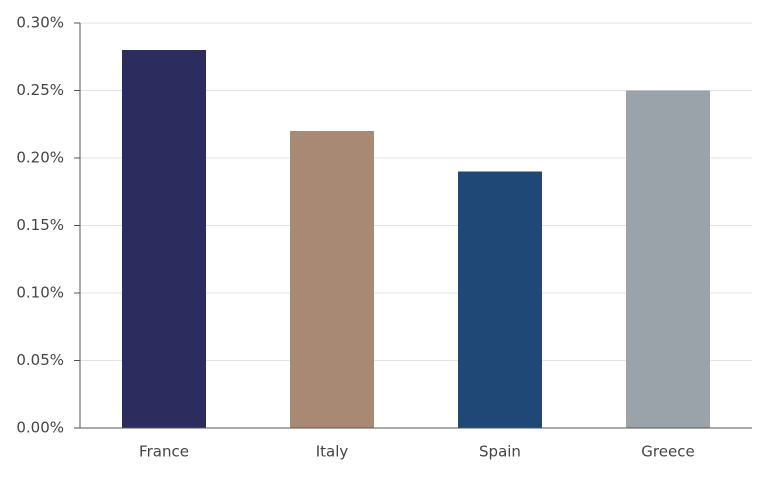  What do you see at coordinates (40, 158) in the screenshot?
I see `y-tick-label: 0.20%` at bounding box center [40, 158].